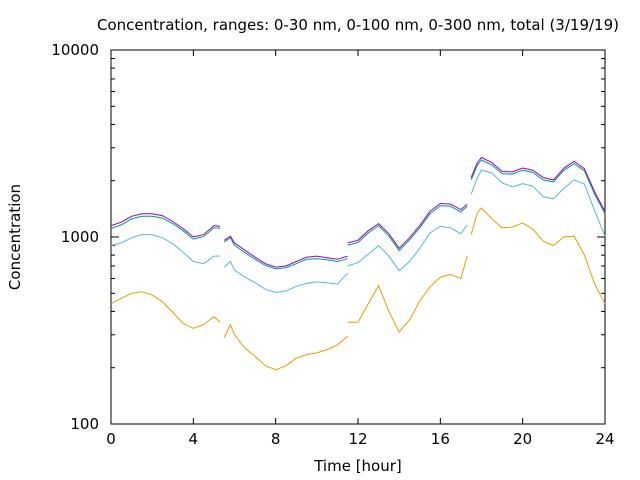 This screenshot has height=480, width=640. What do you see at coordinates (80, 237) in the screenshot?
I see `y-tick-label: 1000` at bounding box center [80, 237].